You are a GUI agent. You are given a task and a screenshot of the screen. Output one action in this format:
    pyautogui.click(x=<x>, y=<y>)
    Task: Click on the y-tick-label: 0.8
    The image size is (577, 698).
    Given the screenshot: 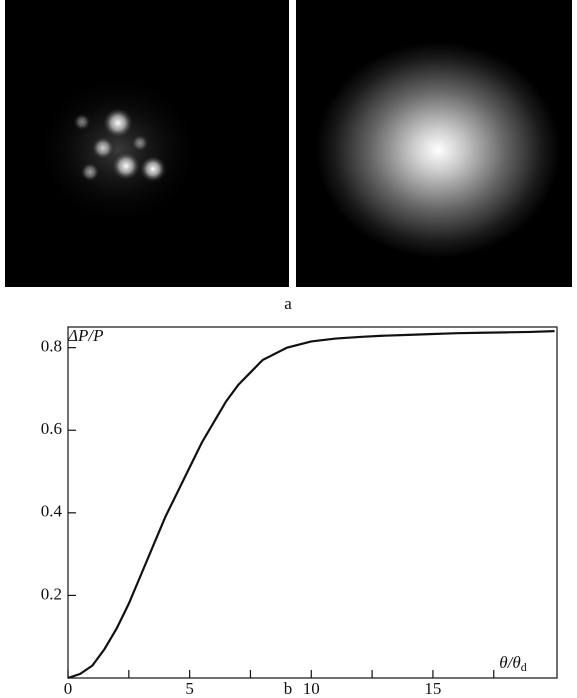 What is the action you would take?
    pyautogui.click(x=51, y=346)
    